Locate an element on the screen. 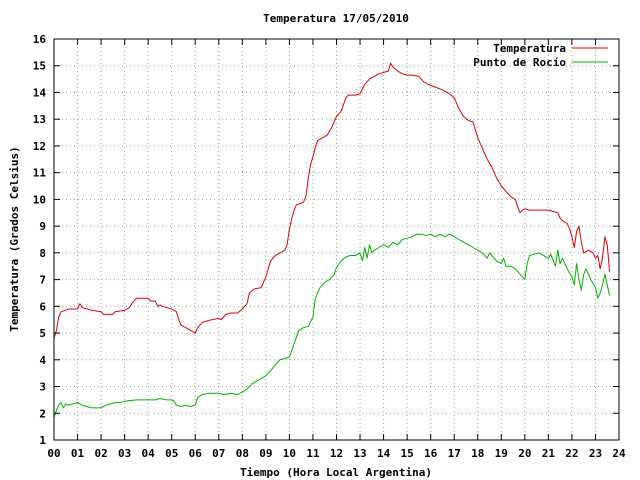  chart-title: Temperatura 17/05/2010 is located at coordinates (336, 18).